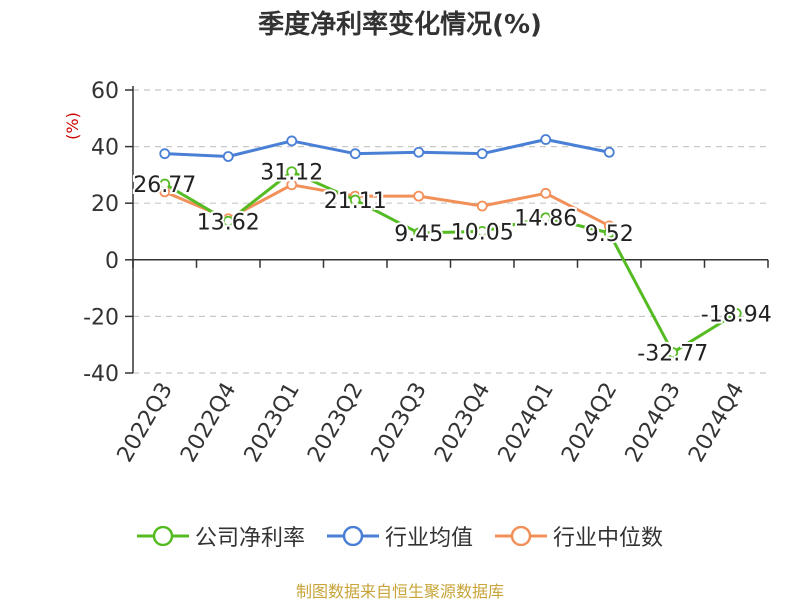 Image resolution: width=800 pixels, height=602 pixels. Describe the element at coordinates (400, 25) in the screenshot. I see `chart-title: 季度净利率变化情况(%)` at that location.